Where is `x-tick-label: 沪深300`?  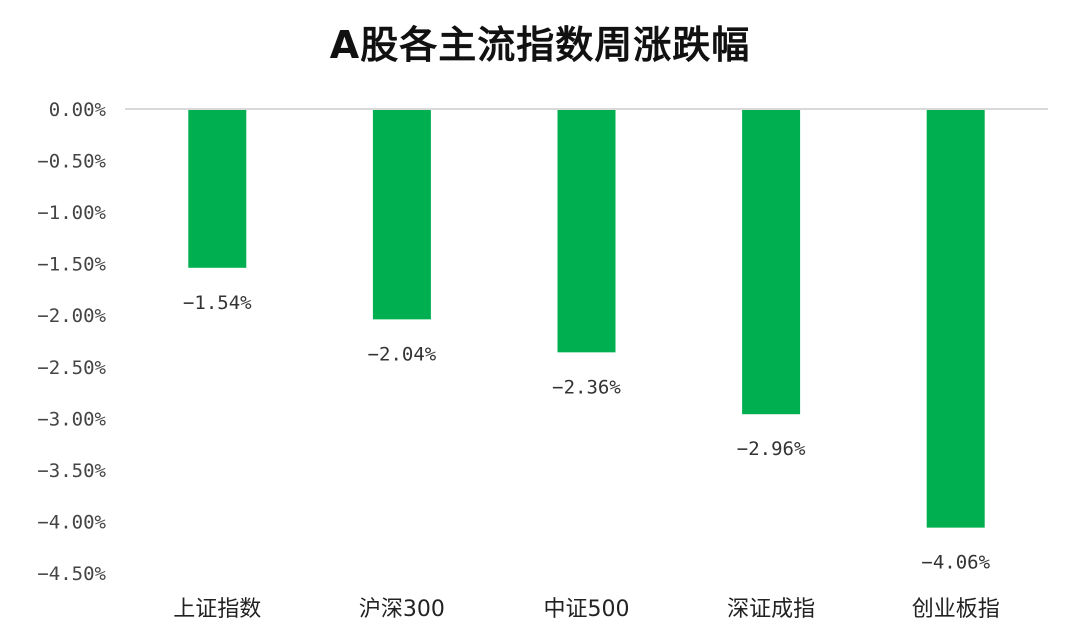
x-tick-label: 沪深300 is located at coordinates (402, 609).